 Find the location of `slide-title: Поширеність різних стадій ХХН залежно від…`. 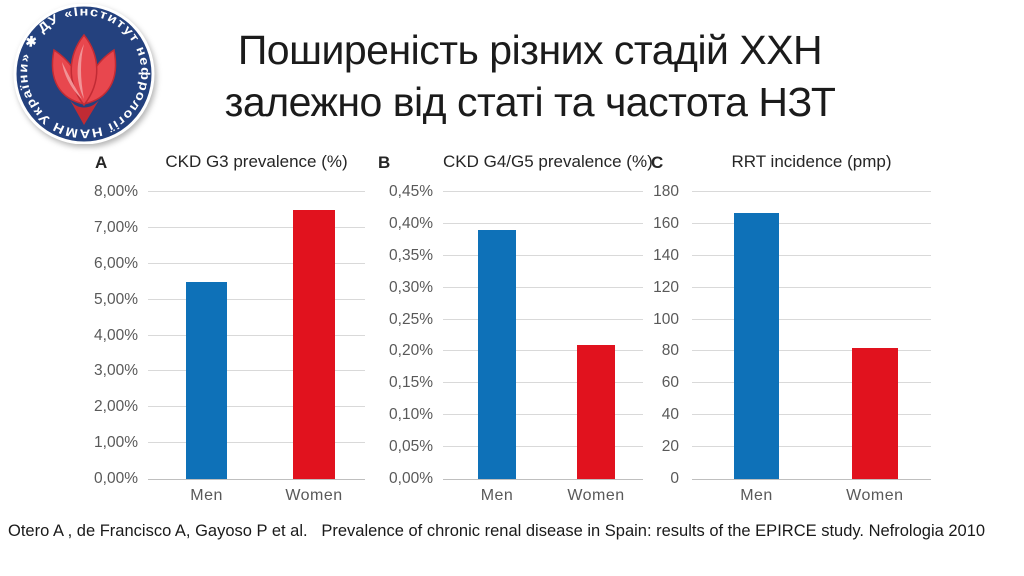

slide-title: Поширеність різних стадій ХХН залежно від… is located at coordinates (530, 76).